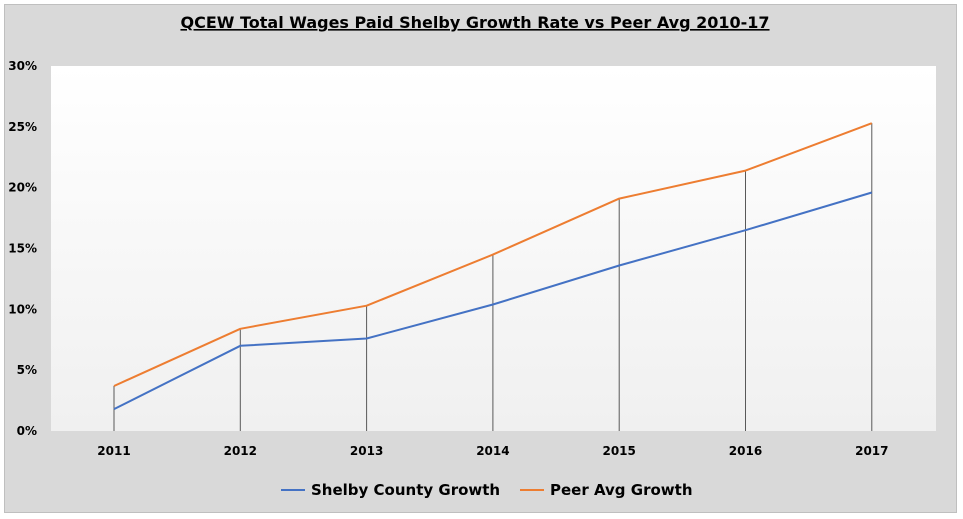  Describe the element at coordinates (27, 370) in the screenshot. I see `y-tick-label: 5%` at that location.